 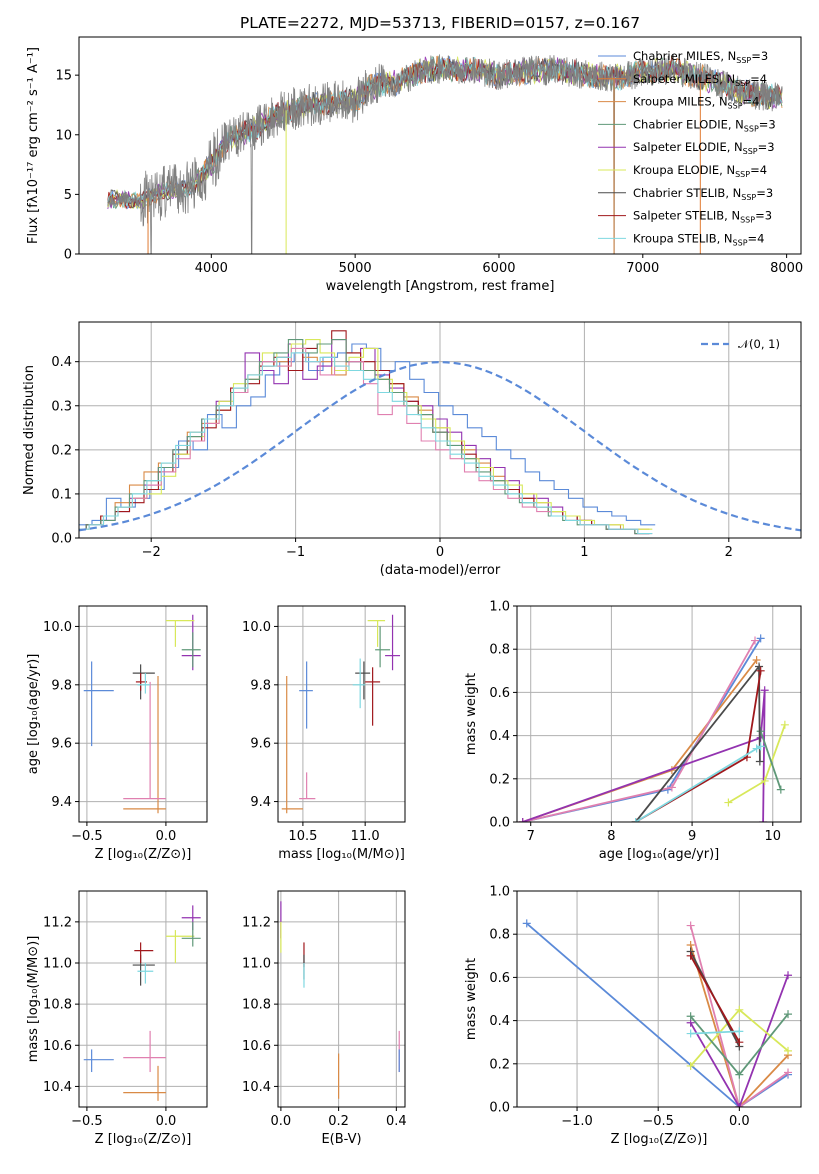 I want to click on y-tick-label: 0.1, so click(x=61, y=494).